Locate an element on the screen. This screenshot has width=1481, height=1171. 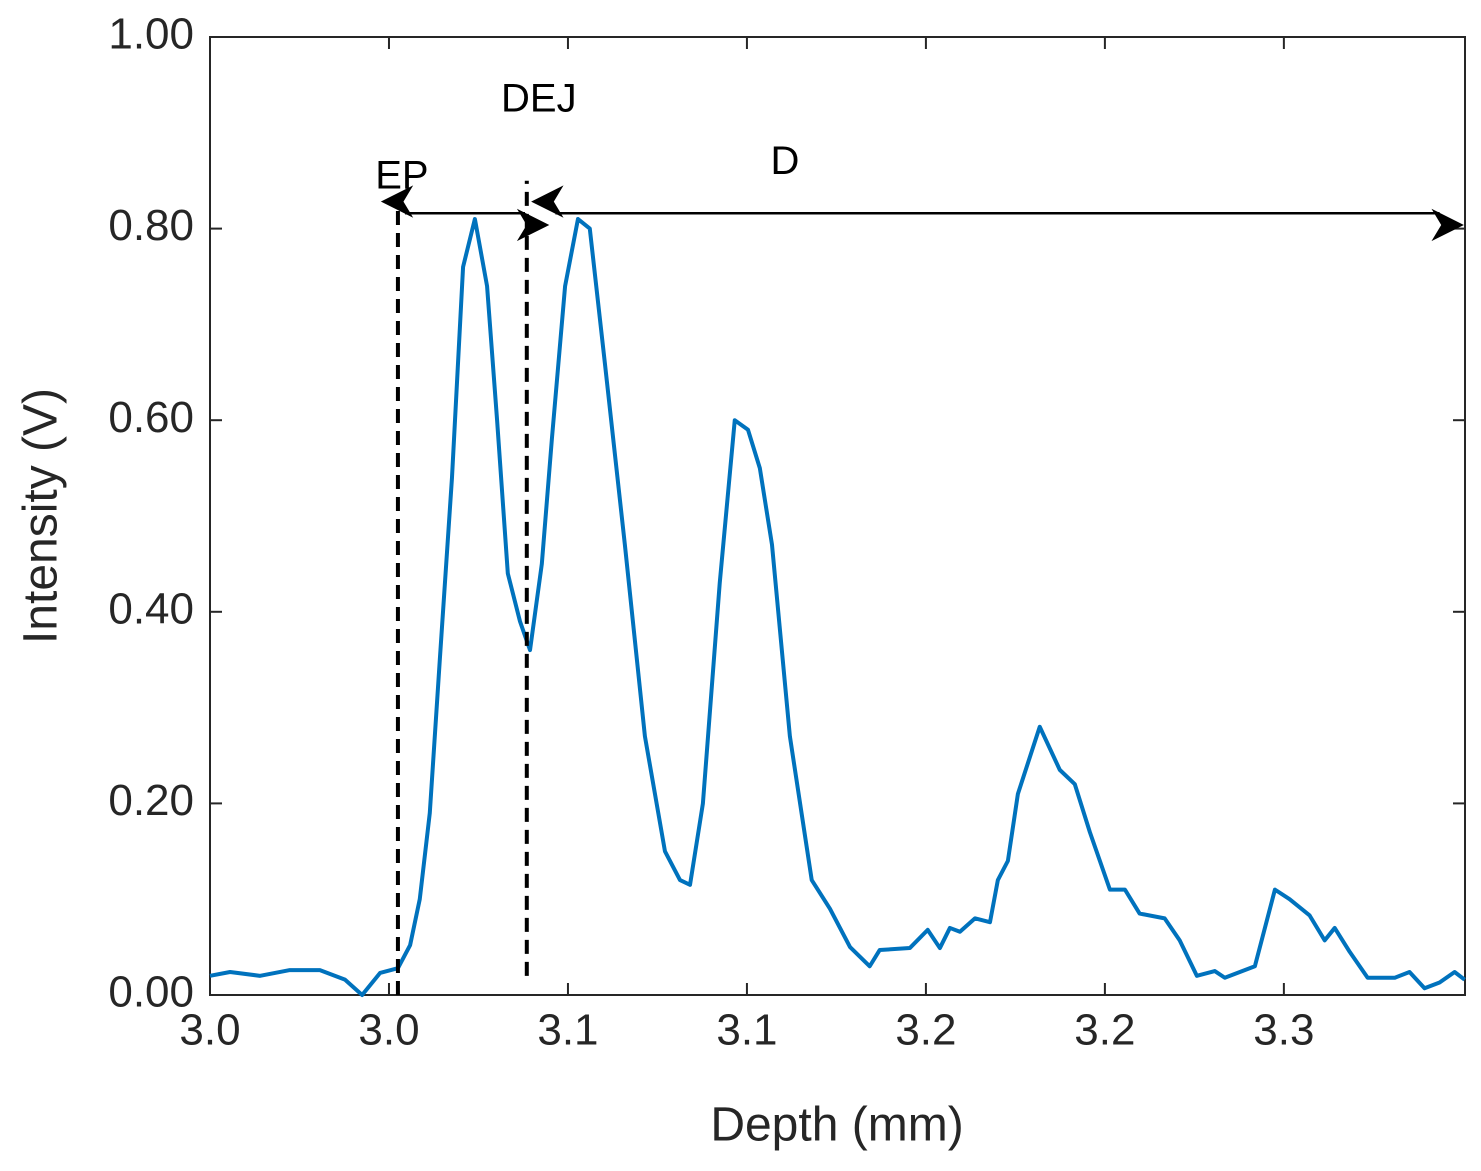
y-tick-label: 0.20 is located at coordinates (151, 800).